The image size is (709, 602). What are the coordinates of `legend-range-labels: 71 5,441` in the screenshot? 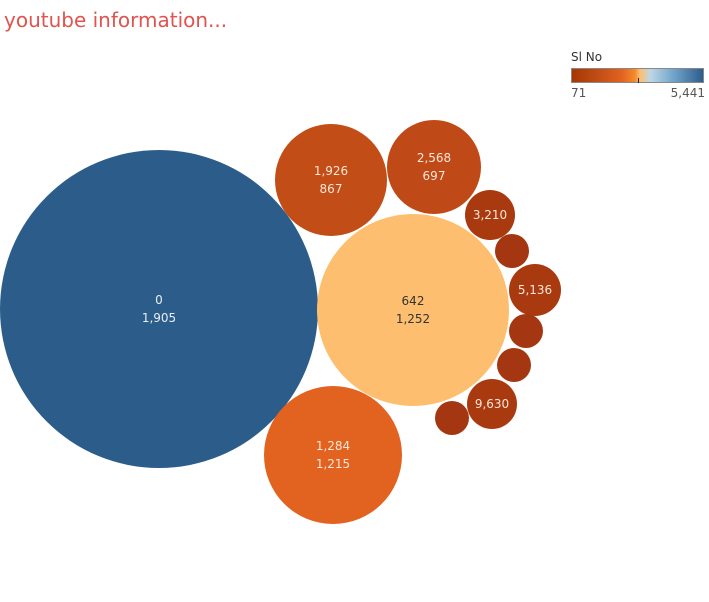 It's located at (638, 93).